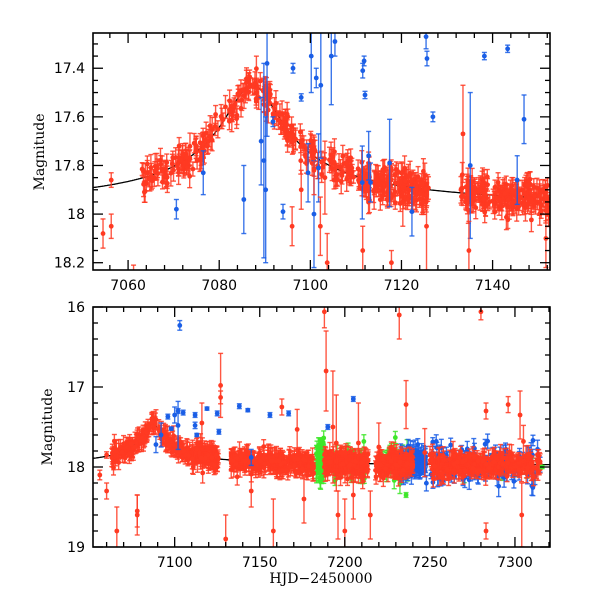 The height and width of the screenshot is (600, 600). What do you see at coordinates (76, 308) in the screenshot?
I see `y-tick-label: 16` at bounding box center [76, 308].